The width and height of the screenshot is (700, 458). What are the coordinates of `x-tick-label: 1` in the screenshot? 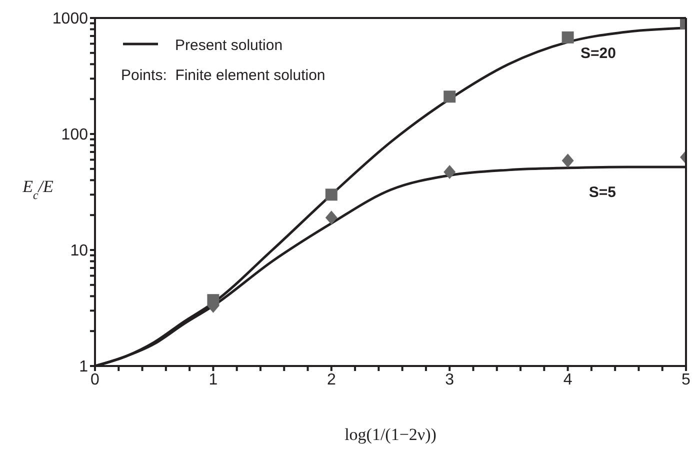 It's located at (213, 379).